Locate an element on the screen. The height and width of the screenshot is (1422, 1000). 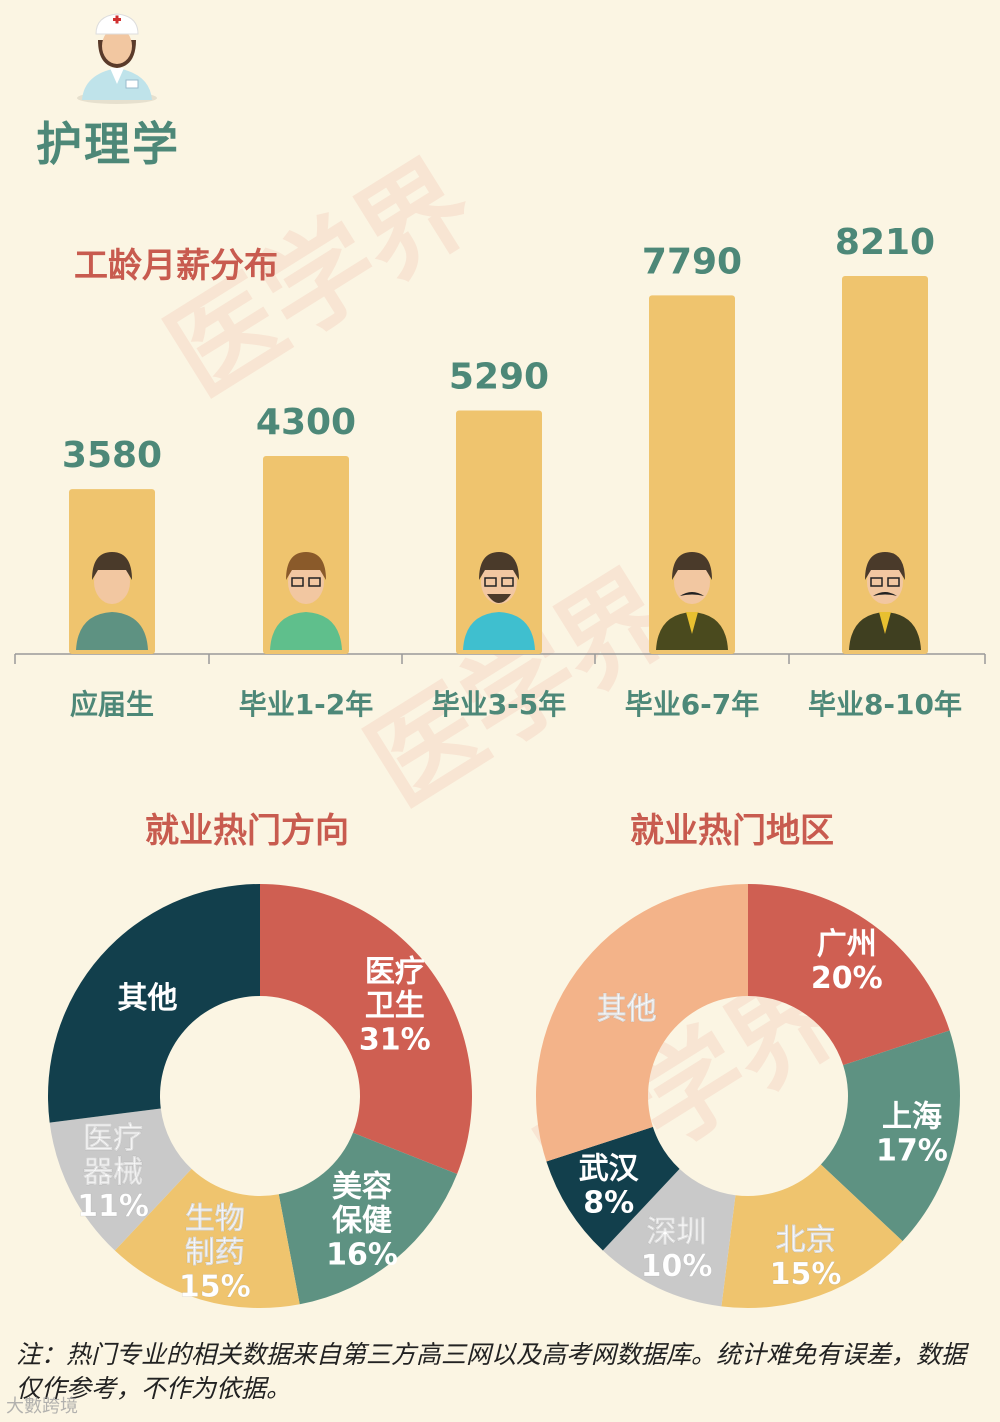
bar-group: 4300 毕业1-2年 is located at coordinates (306, 561).